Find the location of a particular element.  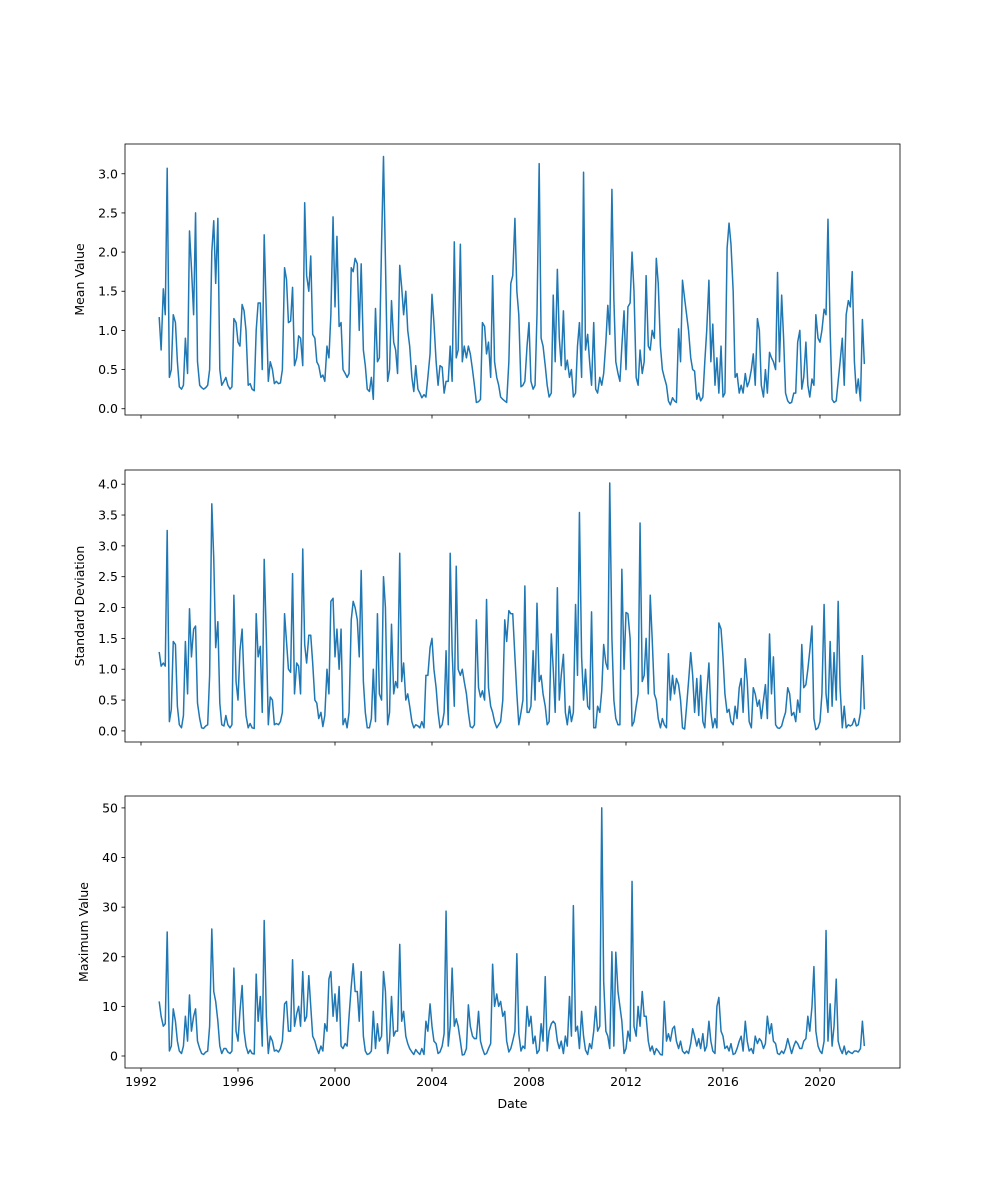

y-axis-label: Mean Value is located at coordinates (79, 279).